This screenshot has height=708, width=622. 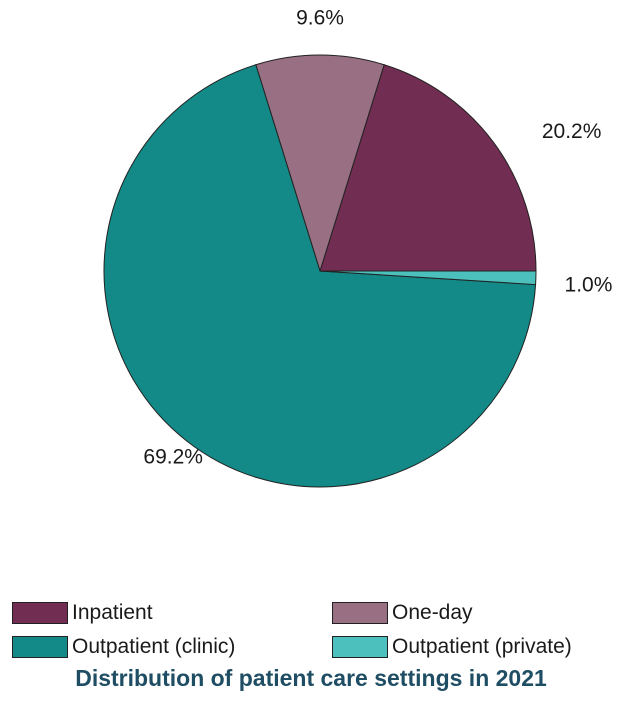 What do you see at coordinates (482, 646) in the screenshot?
I see `legend-label-outpatient-private: Outpatient (private)` at bounding box center [482, 646].